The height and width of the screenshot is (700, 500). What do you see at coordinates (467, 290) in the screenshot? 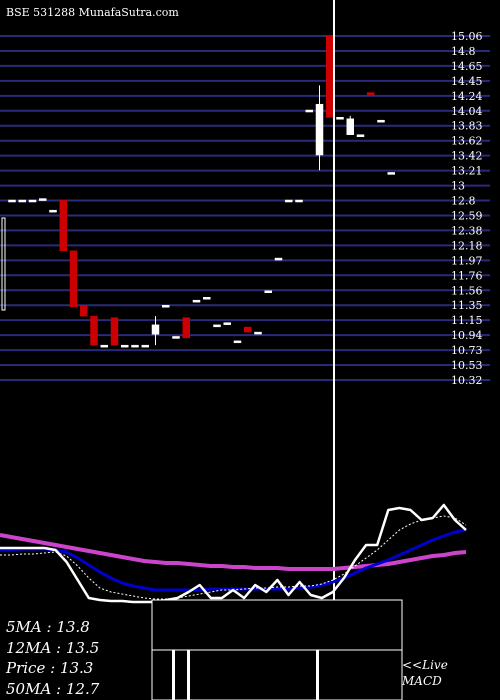
I see `tick-label: 11.56` at bounding box center [467, 290].